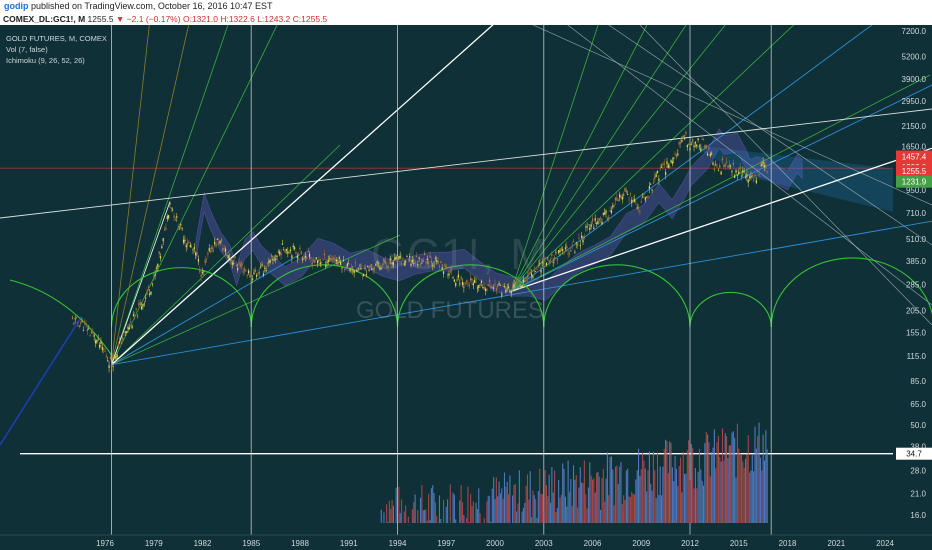  I want to click on author-name: godip, so click(16, 6).